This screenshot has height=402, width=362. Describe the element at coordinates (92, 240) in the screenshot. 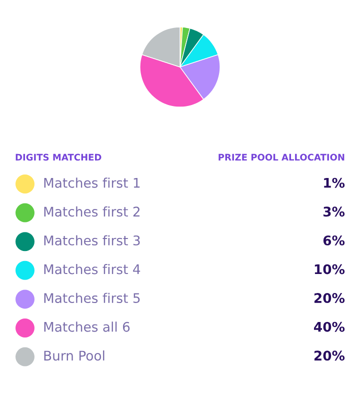

I see `legend-label: Matches first 3` at that location.